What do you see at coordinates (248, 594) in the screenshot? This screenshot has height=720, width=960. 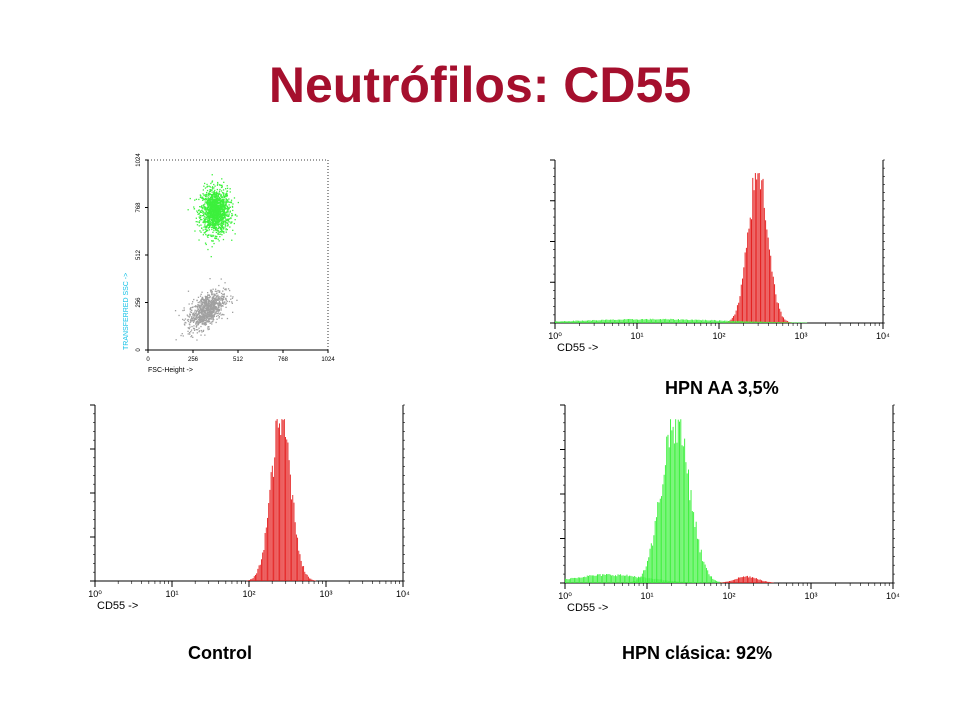 I see `histogram-x-tick-label: 10²` at bounding box center [248, 594].